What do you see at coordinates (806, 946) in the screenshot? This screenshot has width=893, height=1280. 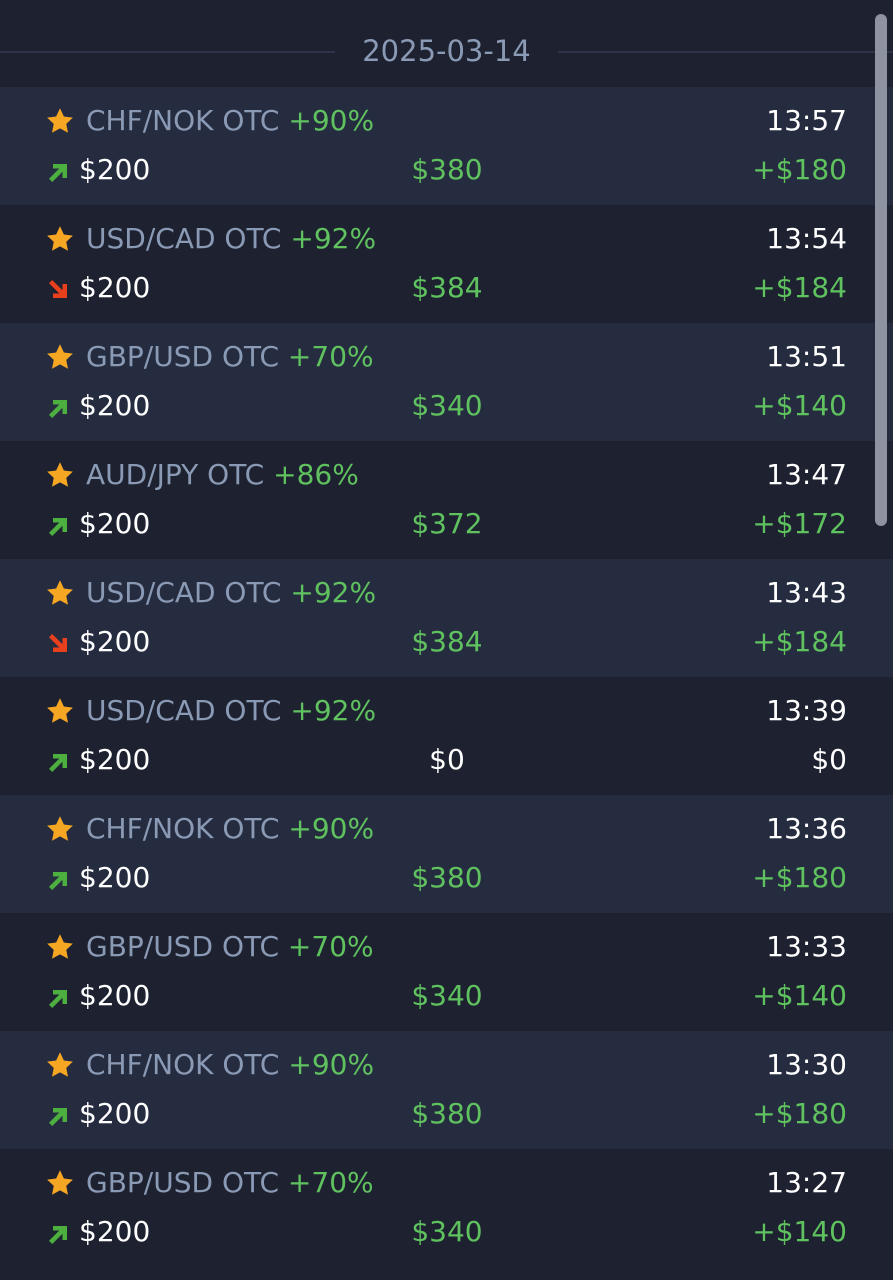 I see `trade-time: 13:33` at bounding box center [806, 946].